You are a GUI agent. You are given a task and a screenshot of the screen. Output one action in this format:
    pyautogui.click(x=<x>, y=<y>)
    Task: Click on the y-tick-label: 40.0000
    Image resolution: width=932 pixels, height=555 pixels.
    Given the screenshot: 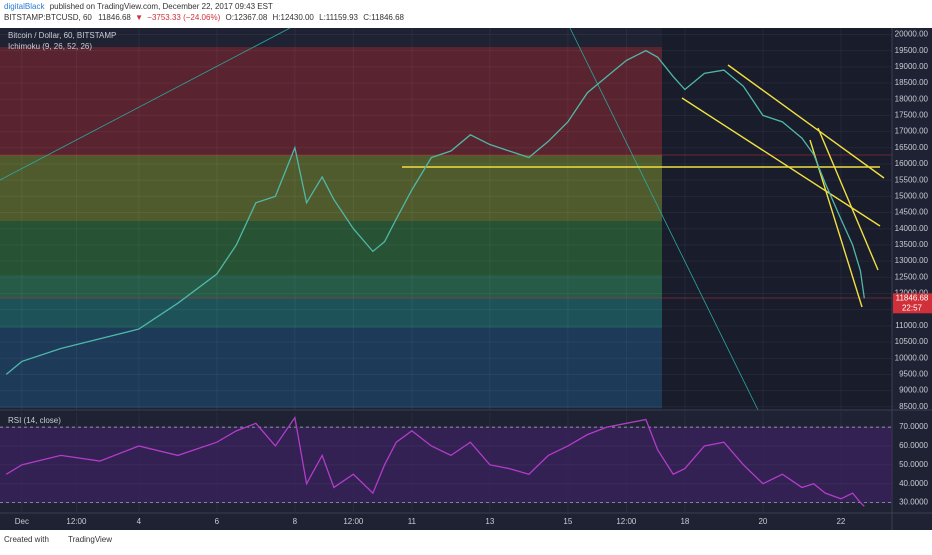 What is the action you would take?
    pyautogui.click(x=913, y=483)
    